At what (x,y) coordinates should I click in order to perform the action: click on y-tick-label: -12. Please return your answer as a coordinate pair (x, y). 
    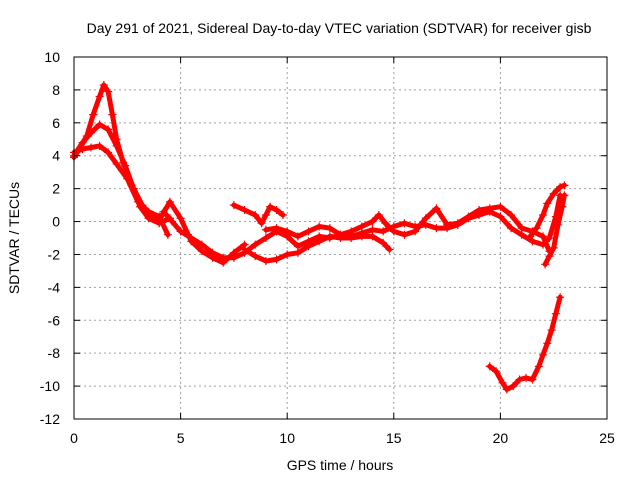
    Looking at the image, I should click on (50, 419).